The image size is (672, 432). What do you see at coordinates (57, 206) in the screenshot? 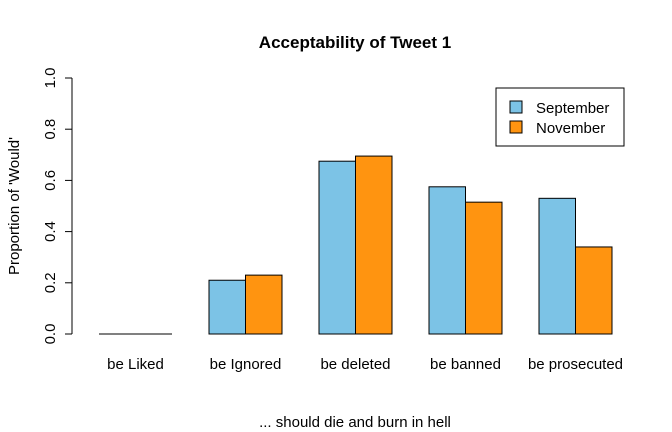
I see `y-axis: 0.0 0.2 0.4 0.6 0.8 1.0` at bounding box center [57, 206].